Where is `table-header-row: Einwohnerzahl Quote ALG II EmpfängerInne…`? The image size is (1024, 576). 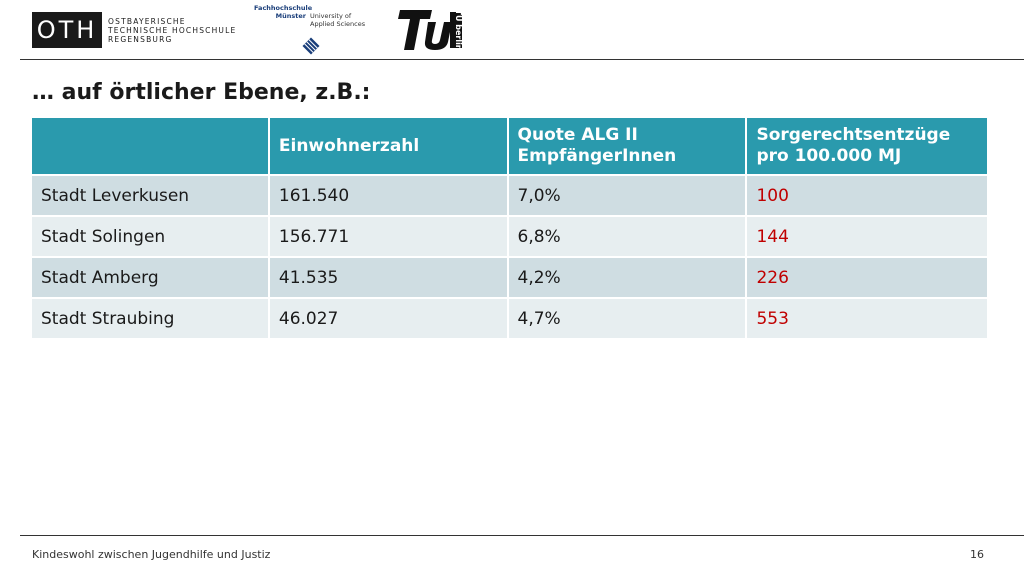 table-header-row: Einwohnerzahl Quote ALG II EmpfängerInne… is located at coordinates (509, 146).